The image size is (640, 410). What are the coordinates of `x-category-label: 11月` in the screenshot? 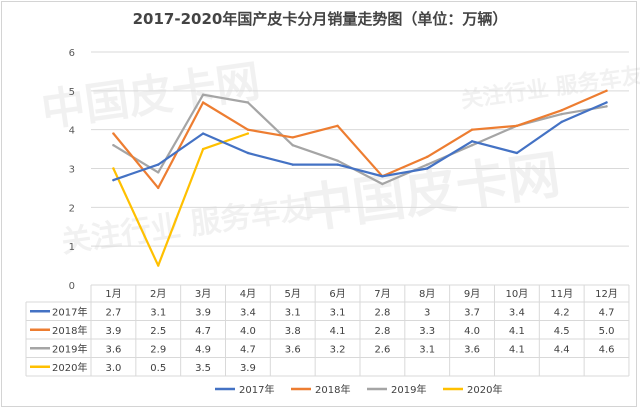 It's located at (561, 294).